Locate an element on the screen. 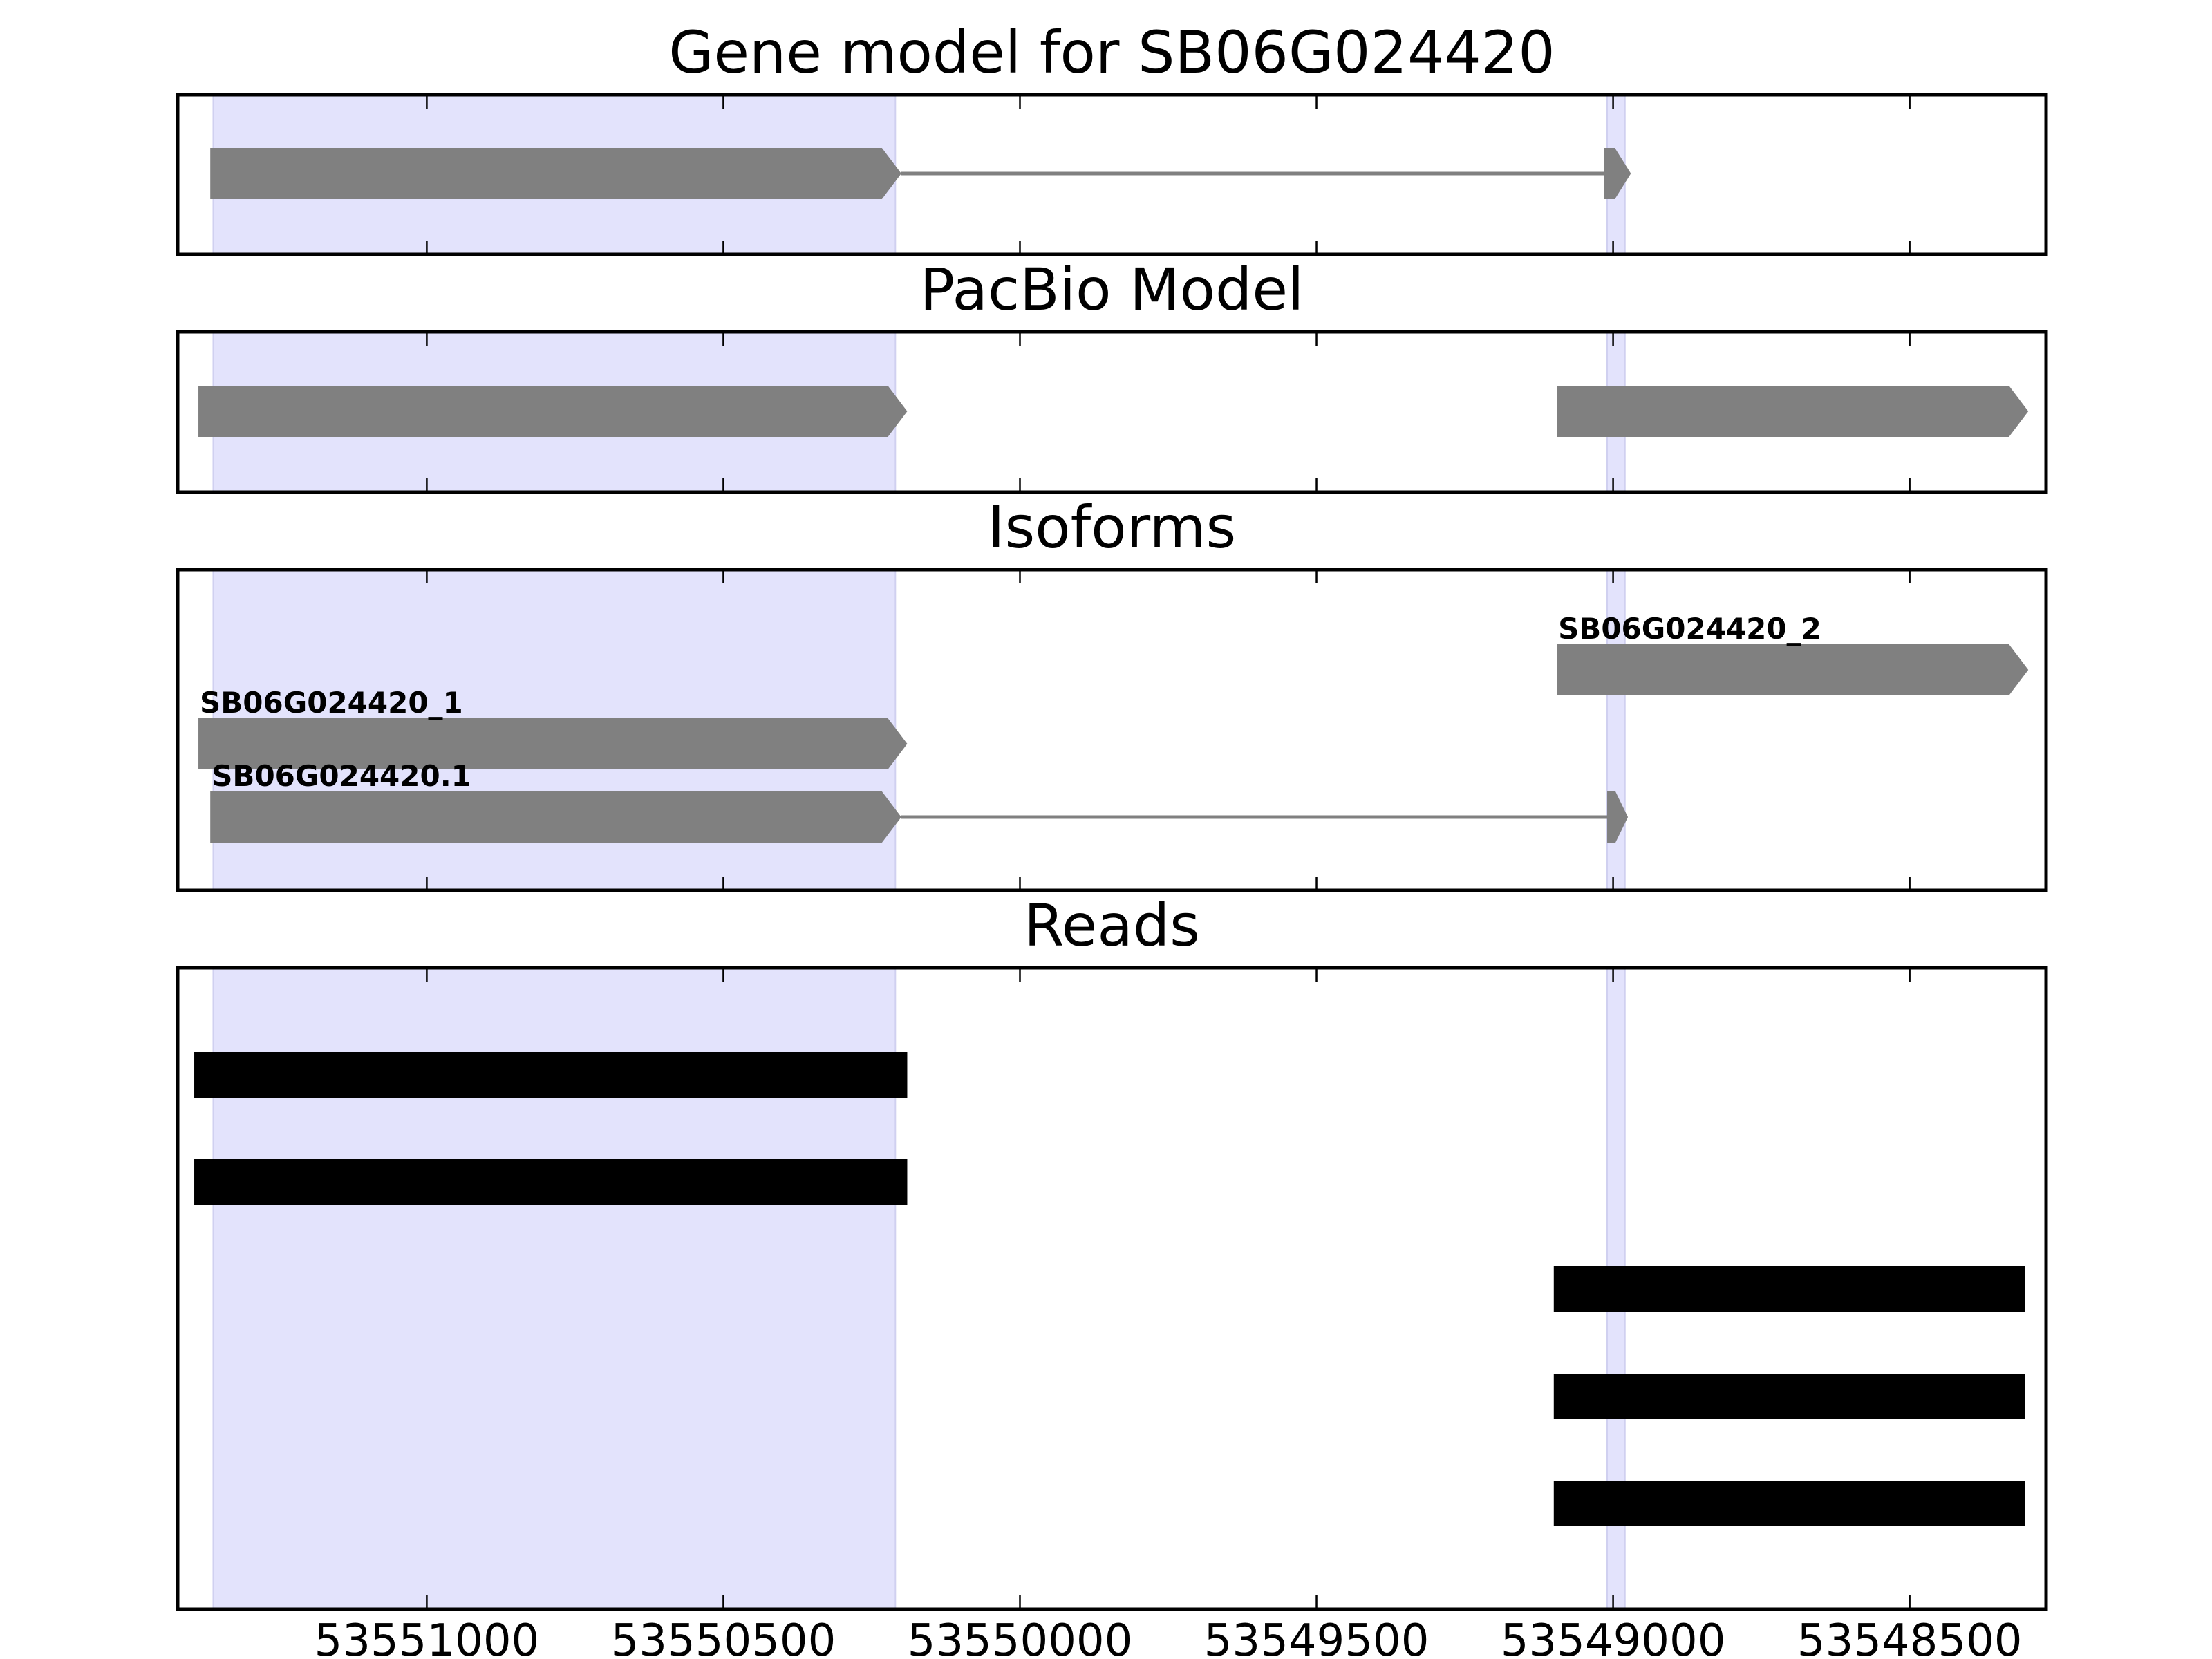 The width and height of the screenshot is (2212, 1659). x-tick-label: 53550000 is located at coordinates (1020, 1637).